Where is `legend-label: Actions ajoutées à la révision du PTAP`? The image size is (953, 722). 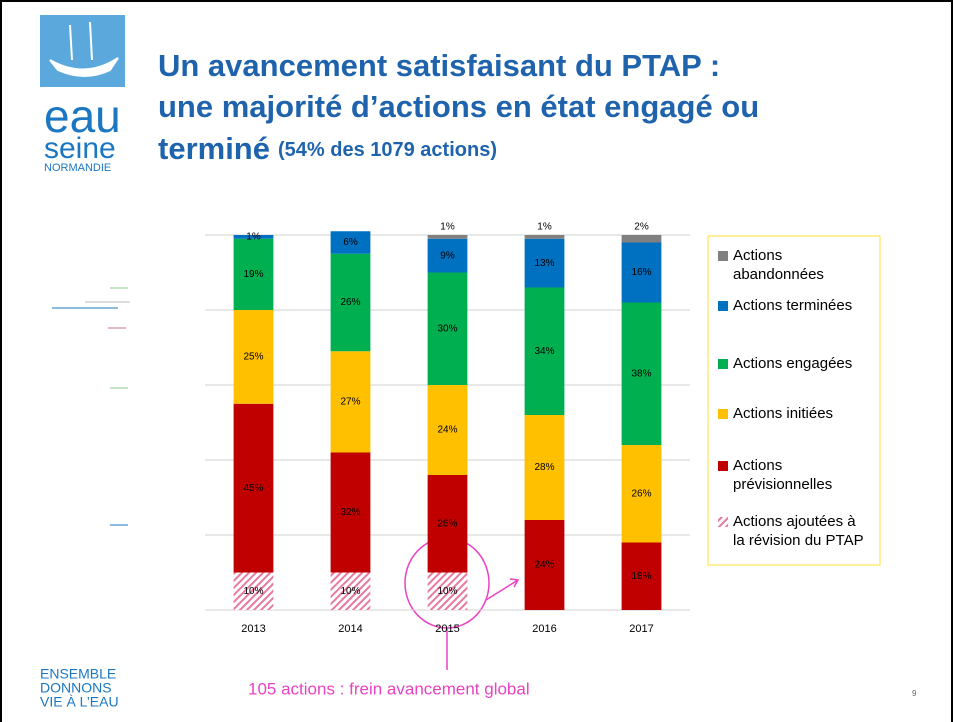 legend-label: Actions ajoutées à la révision du PTAP is located at coordinates (798, 531).